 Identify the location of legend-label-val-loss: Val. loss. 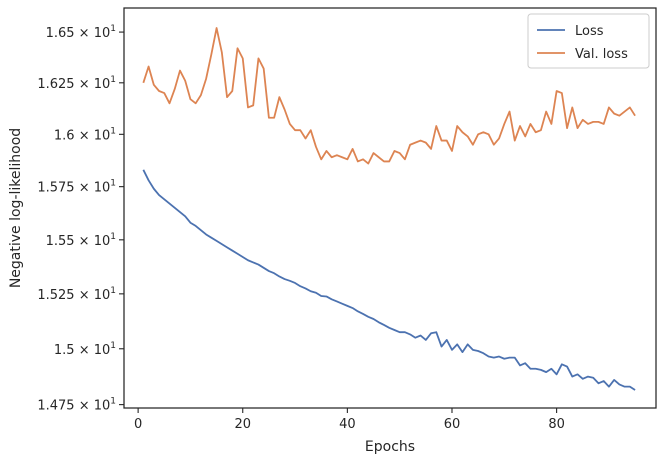
(601, 54).